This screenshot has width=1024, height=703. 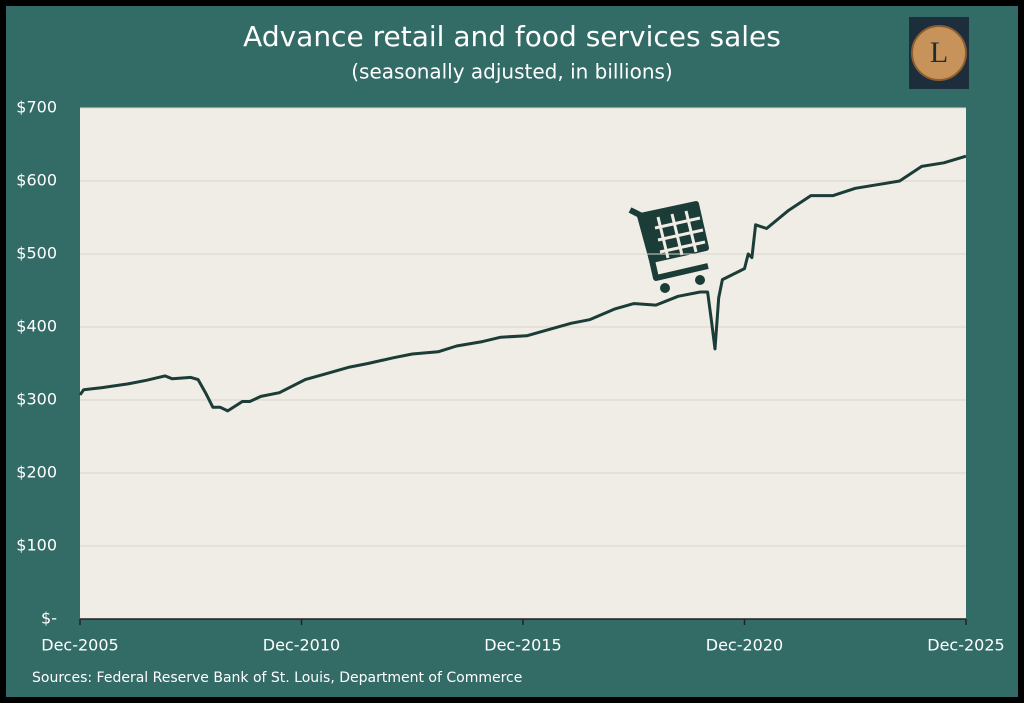 What do you see at coordinates (49, 618) in the screenshot?
I see `y-tick-label: $-` at bounding box center [49, 618].